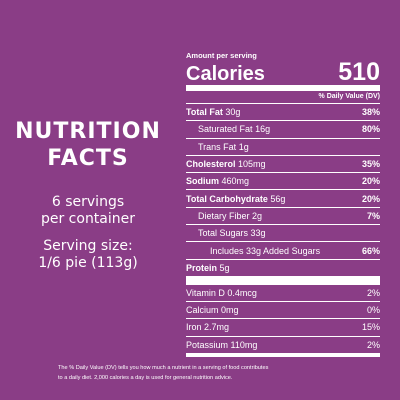 The width and height of the screenshot is (400, 400). What do you see at coordinates (211, 164) in the screenshot?
I see `nutrient-name: Cholesterol` at bounding box center [211, 164].